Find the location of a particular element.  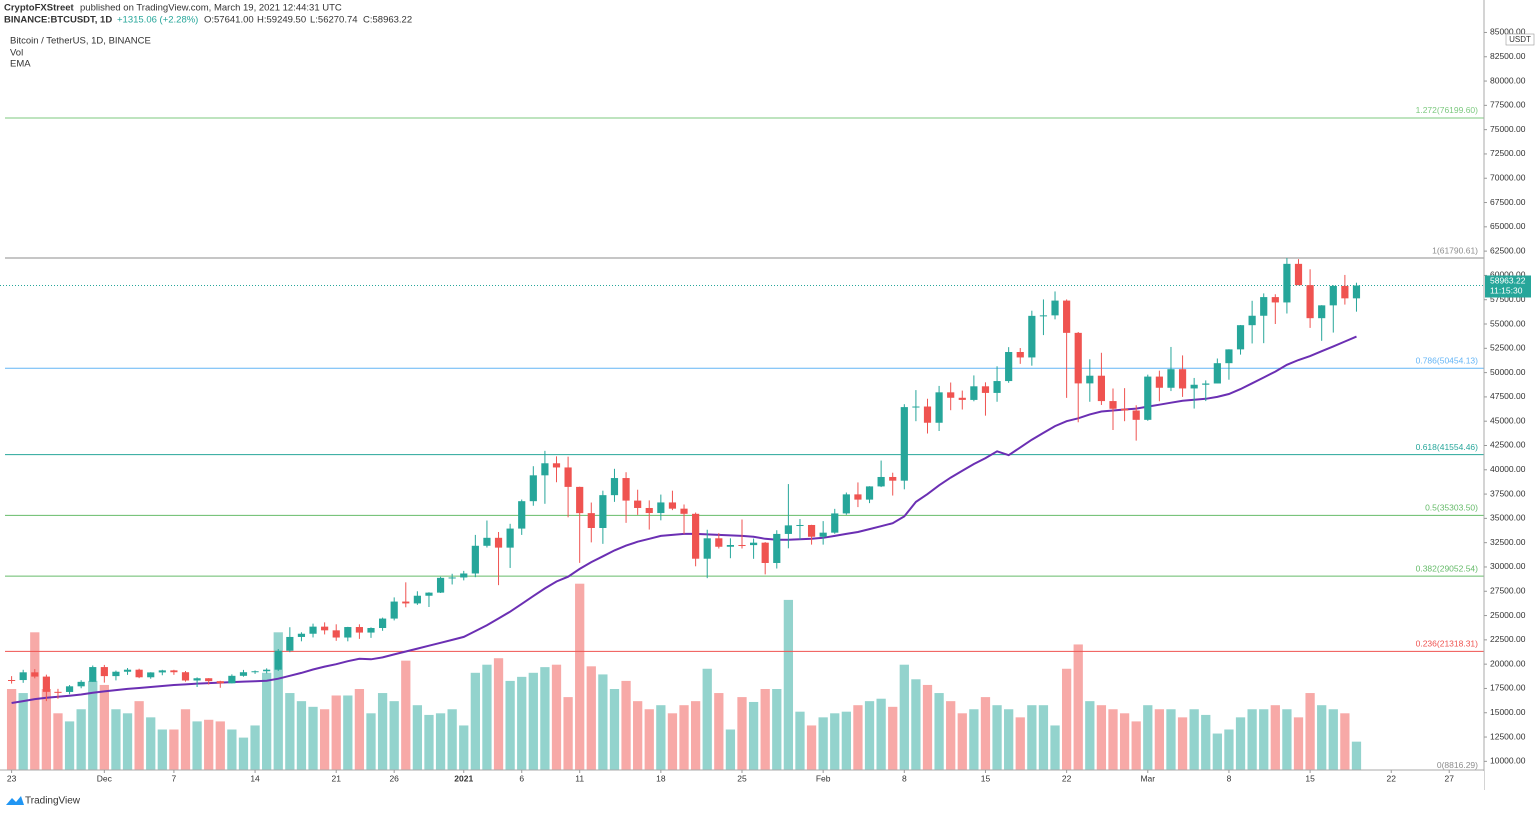

y-tick-label: 45000.00 is located at coordinates (1508, 420).